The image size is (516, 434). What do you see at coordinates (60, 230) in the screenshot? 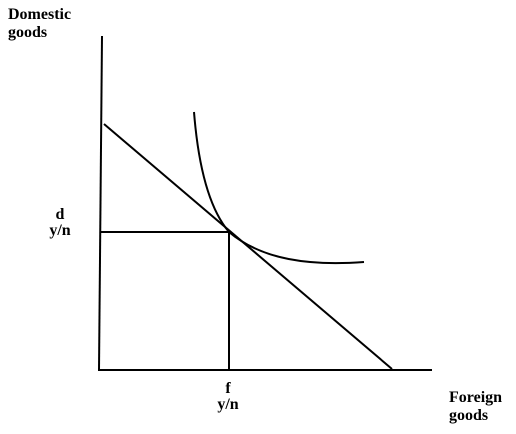
I see `domestic-value: y/n` at bounding box center [60, 230].